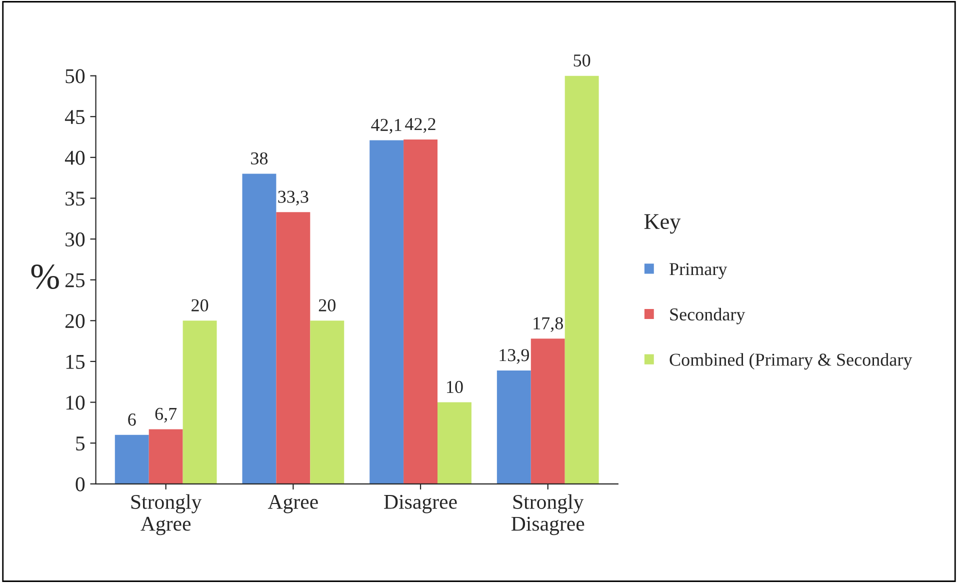 The height and width of the screenshot is (583, 958). Describe the element at coordinates (420, 504) in the screenshot. I see `x-tick-label: Disagree` at that location.